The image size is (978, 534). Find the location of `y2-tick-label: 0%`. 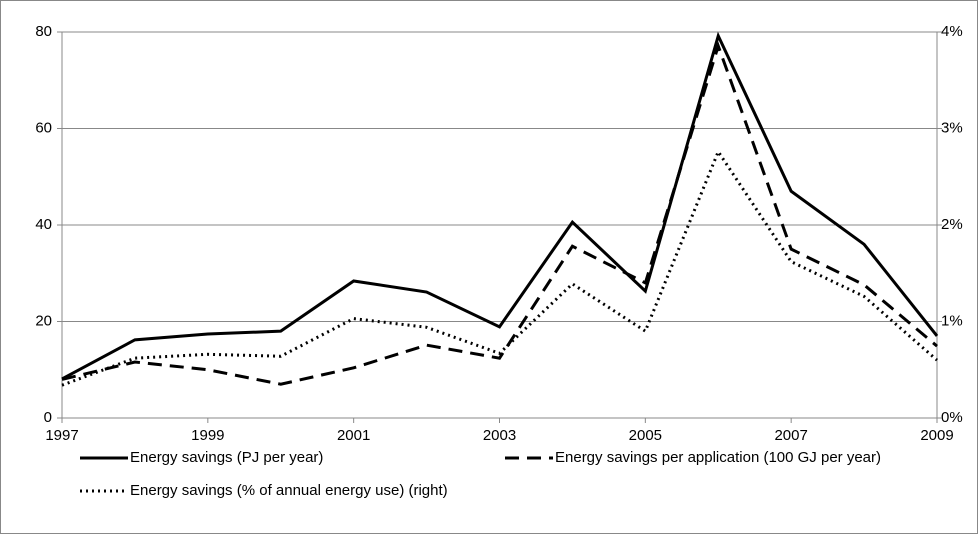

y2-tick-label: 0% is located at coordinates (952, 417).